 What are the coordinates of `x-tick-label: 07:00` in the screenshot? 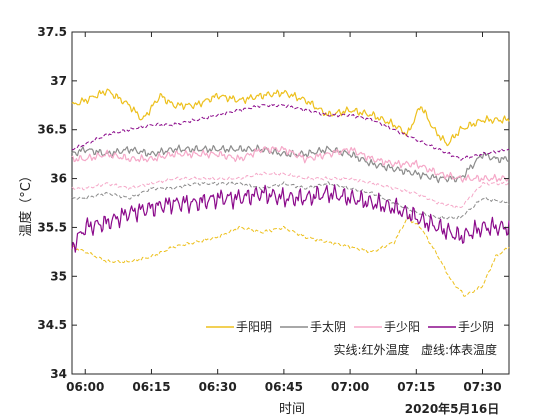 It's located at (350, 387).